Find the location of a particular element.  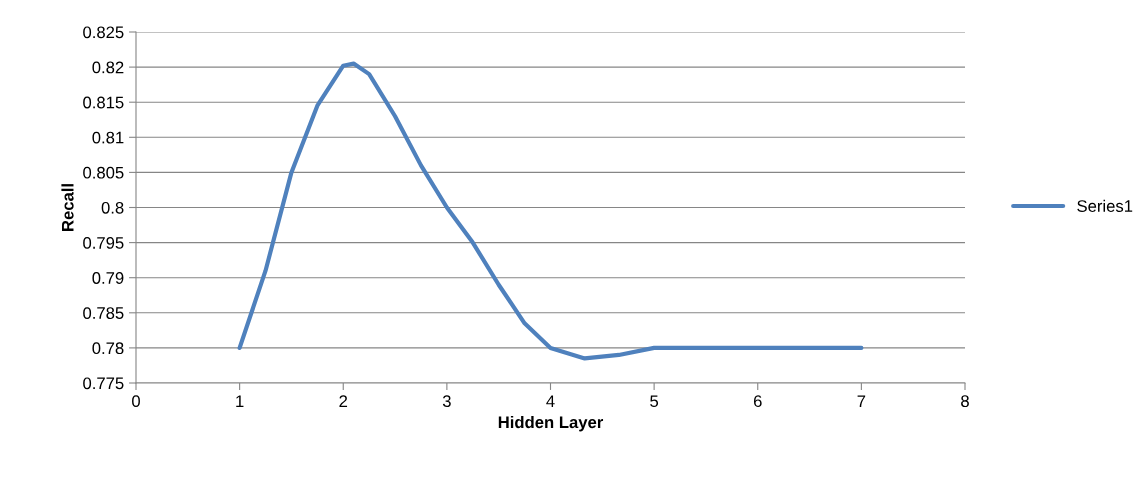

legend-label: Series1 is located at coordinates (1105, 205).